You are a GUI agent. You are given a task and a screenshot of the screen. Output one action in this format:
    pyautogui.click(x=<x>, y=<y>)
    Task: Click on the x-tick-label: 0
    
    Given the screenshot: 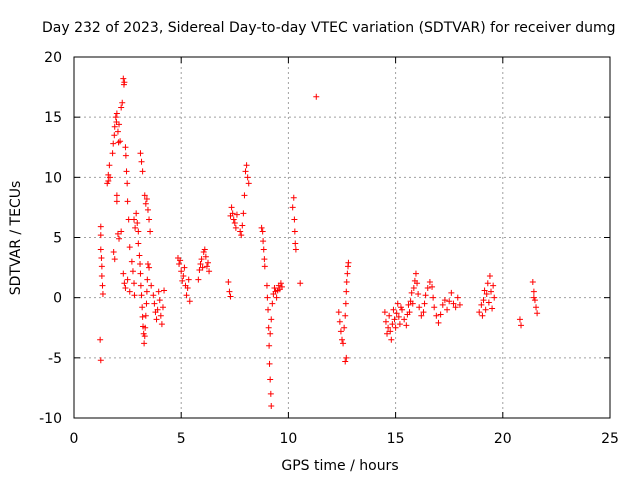 What is the action you would take?
    pyautogui.click(x=74, y=439)
    